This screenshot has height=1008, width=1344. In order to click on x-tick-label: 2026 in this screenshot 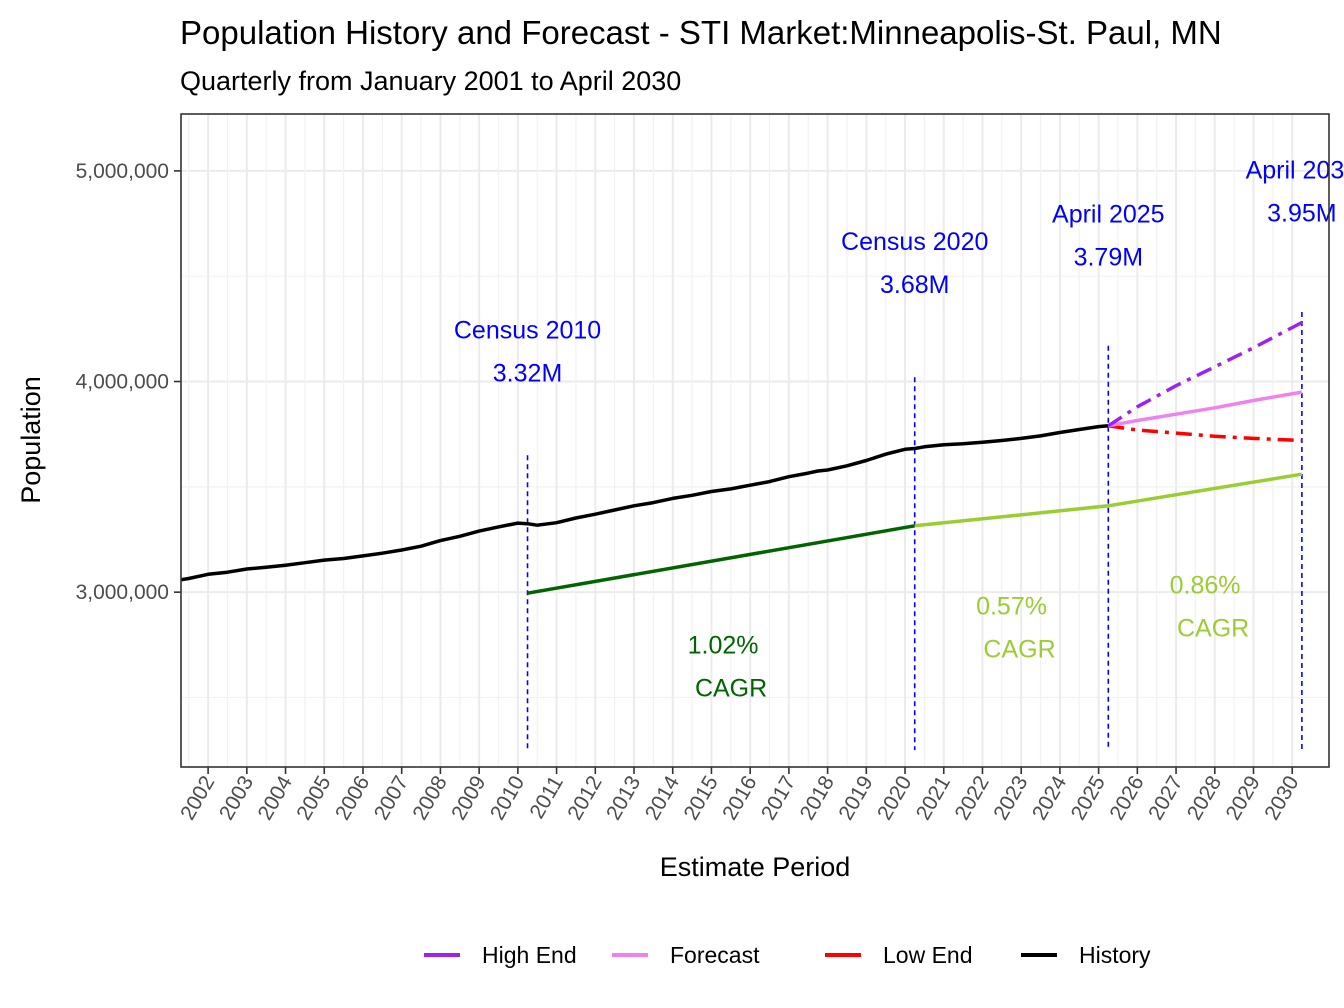, I will do `click(1126, 798)`.